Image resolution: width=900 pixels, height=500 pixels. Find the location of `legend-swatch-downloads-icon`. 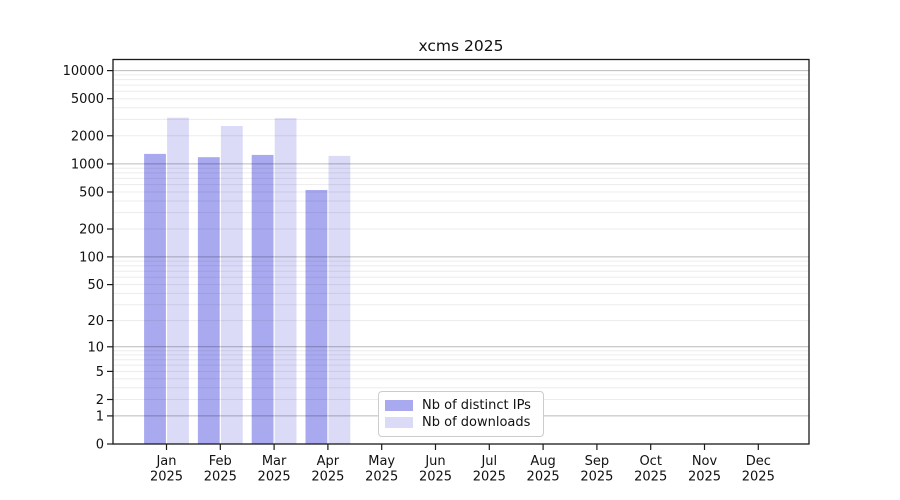

legend-swatch-downloads-icon is located at coordinates (399, 422).